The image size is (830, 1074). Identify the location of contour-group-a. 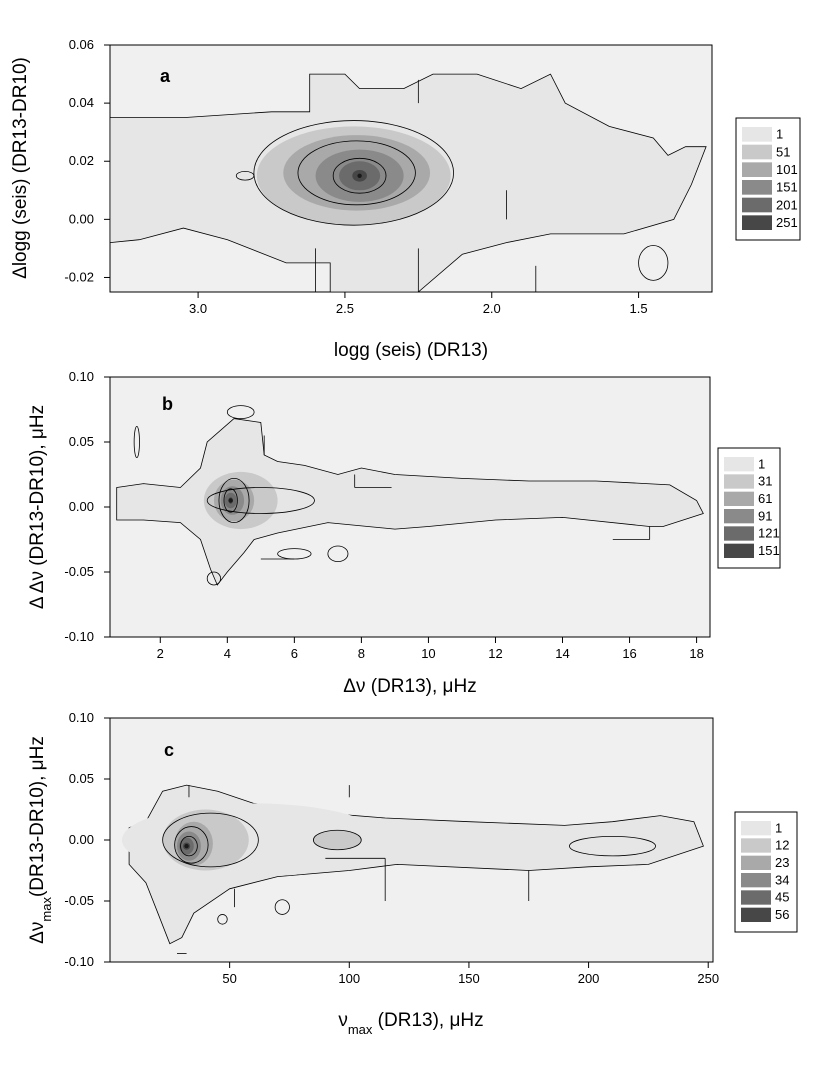
(408, 182).